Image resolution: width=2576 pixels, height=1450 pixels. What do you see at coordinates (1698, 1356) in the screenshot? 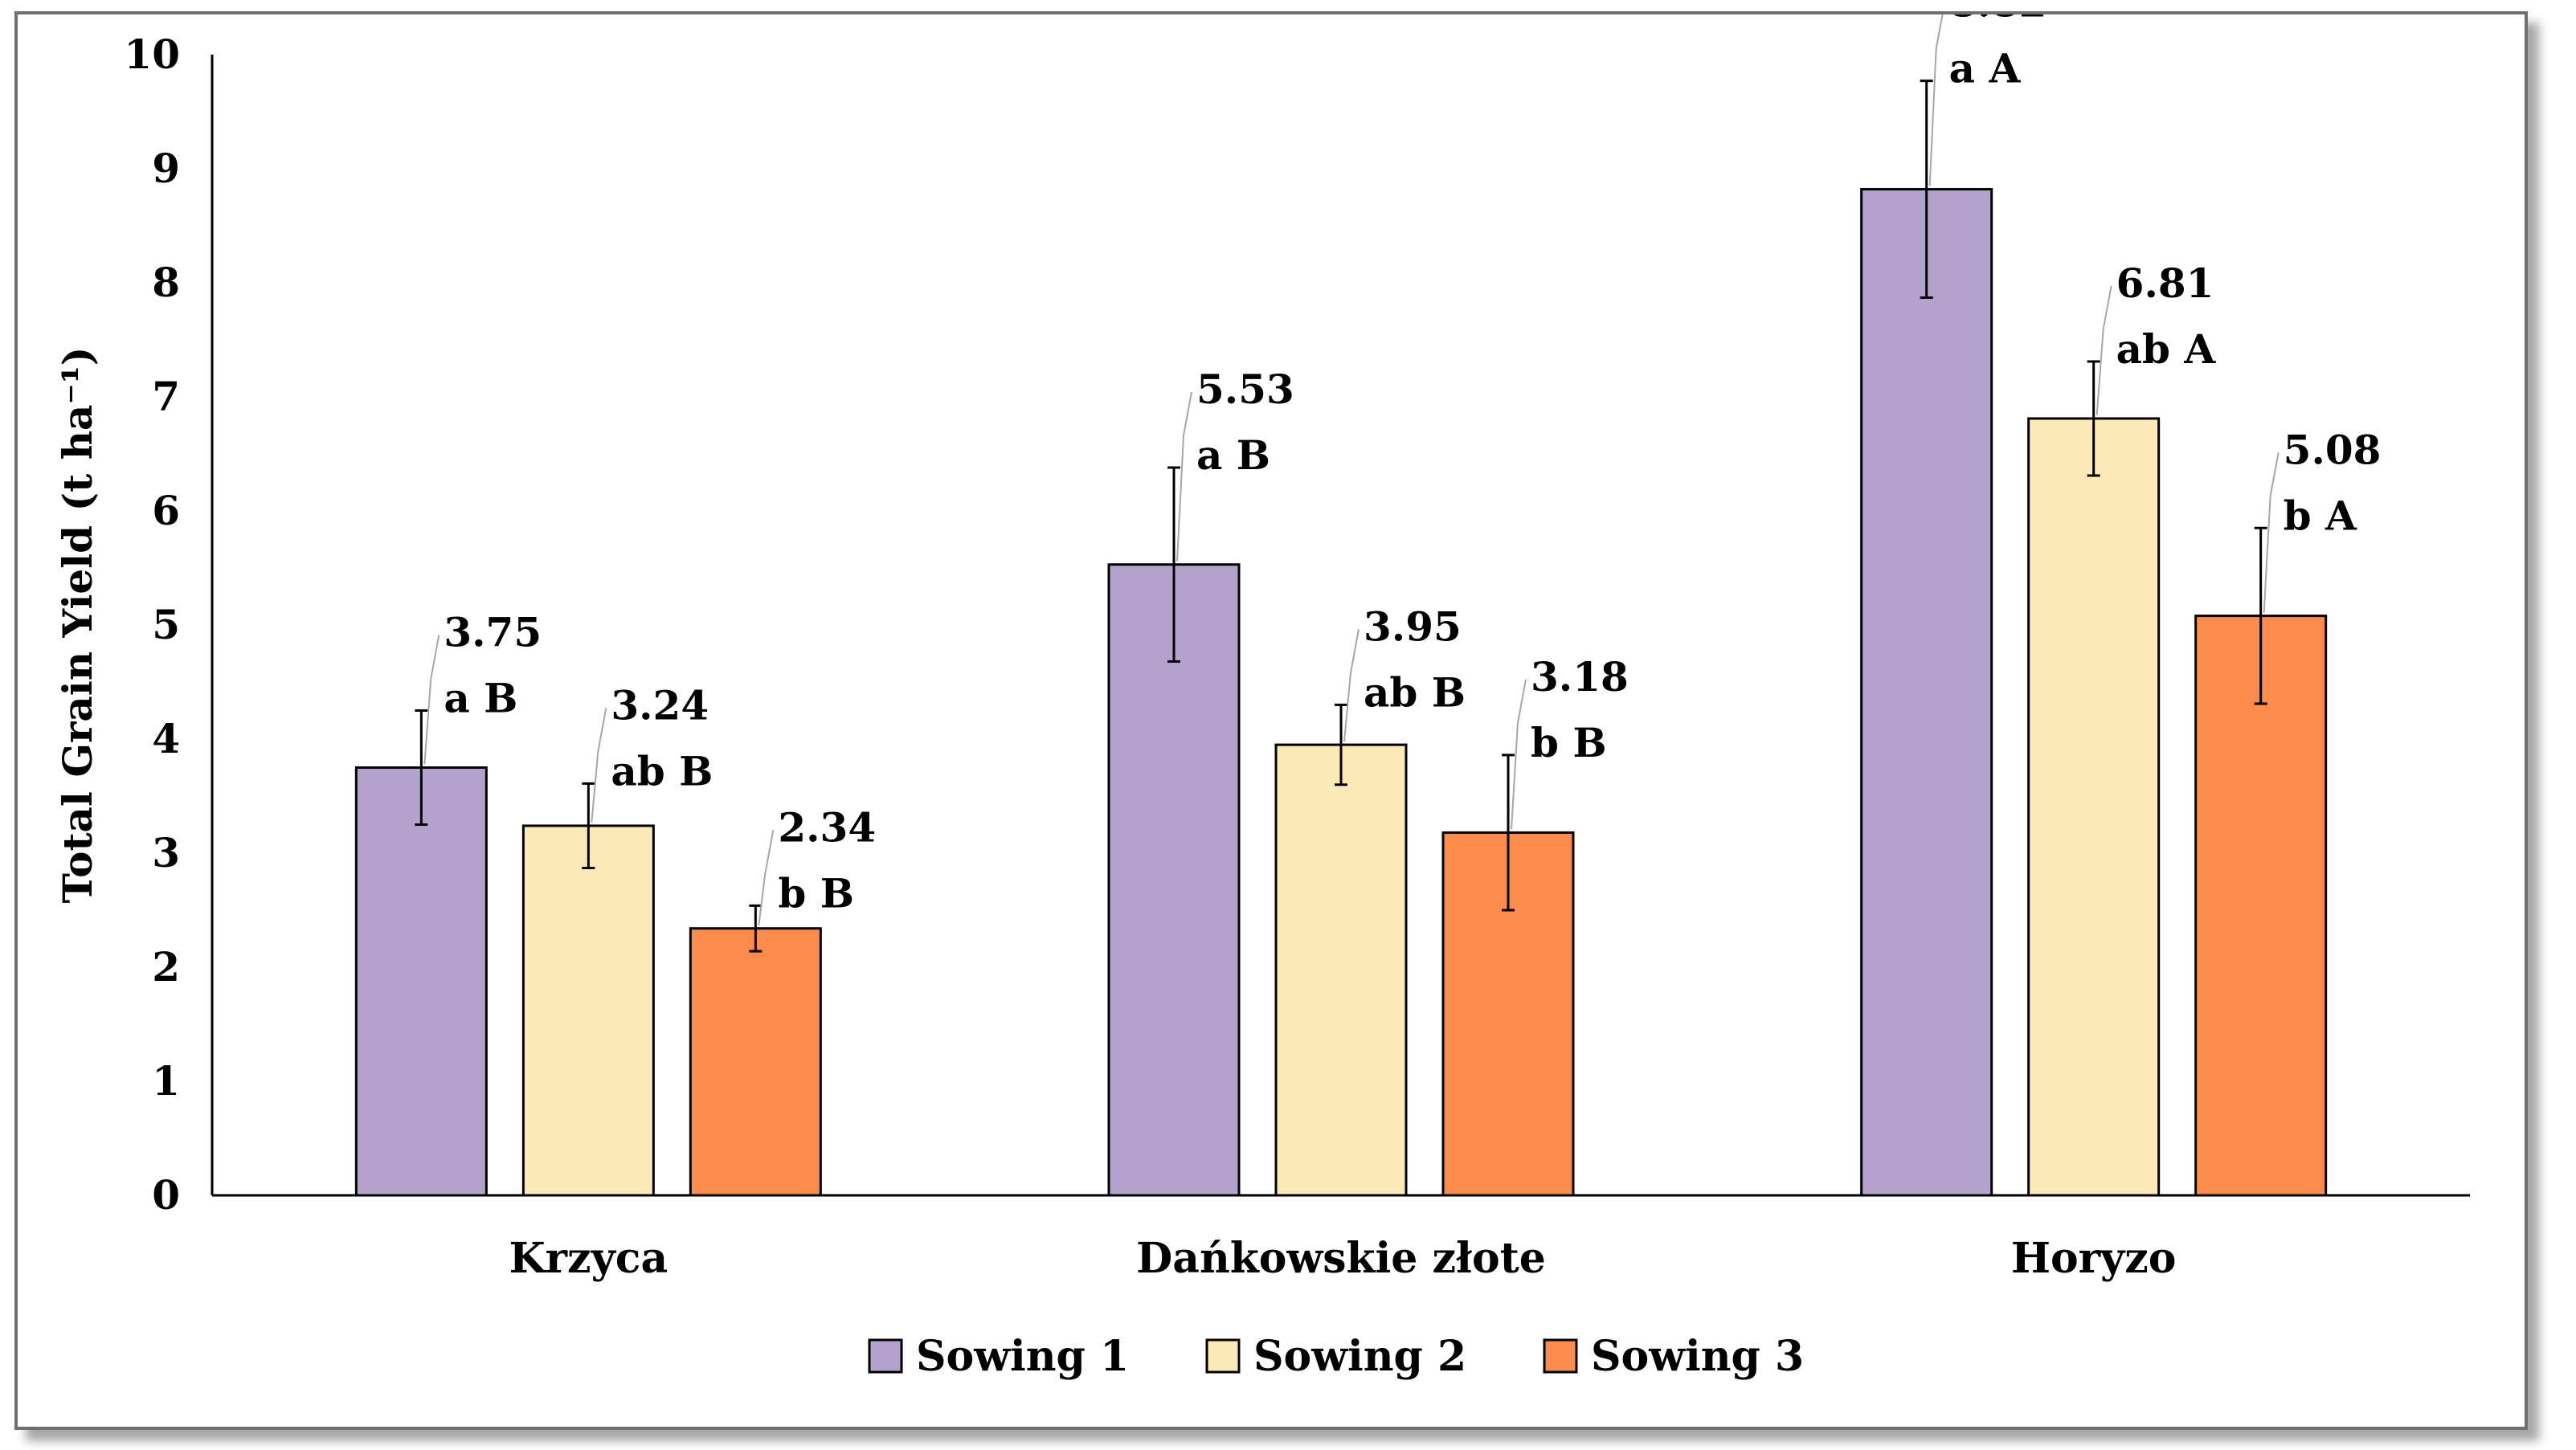
I see `legend-label: Sowing 3` at bounding box center [1698, 1356].